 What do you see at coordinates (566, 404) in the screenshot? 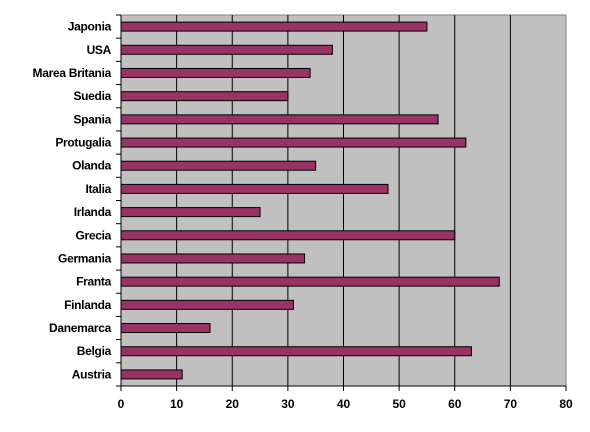
I see `x-tick-label: 80` at bounding box center [566, 404].